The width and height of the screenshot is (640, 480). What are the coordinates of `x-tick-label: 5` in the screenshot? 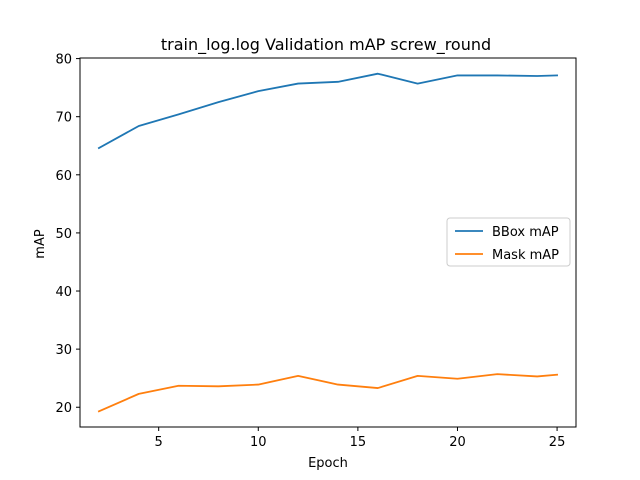 It's located at (159, 442).